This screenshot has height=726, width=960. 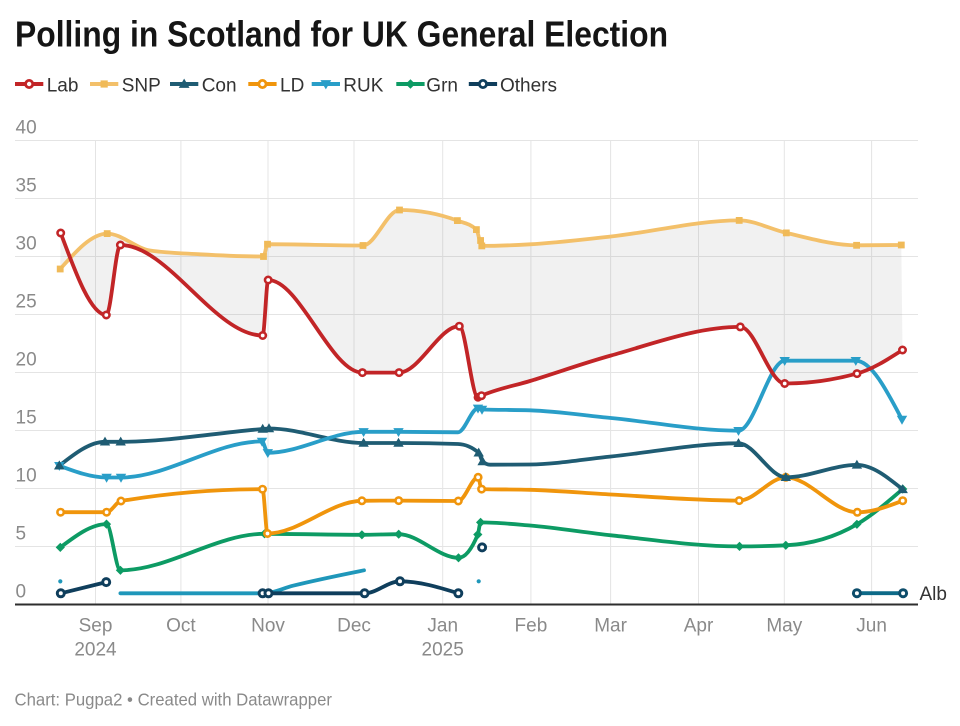 What do you see at coordinates (21, 534) in the screenshot?
I see `svg-text: 5` at bounding box center [21, 534].